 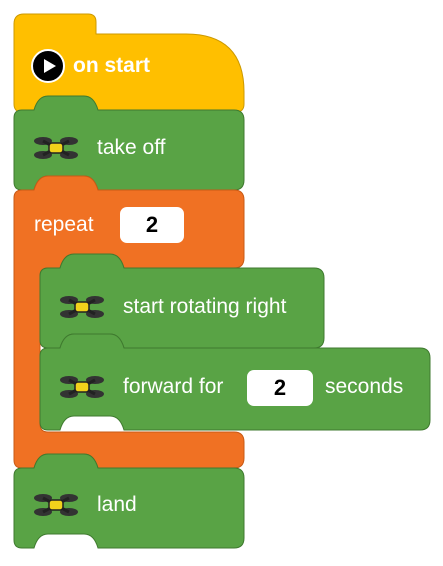 I want to click on land-block, so click(x=129, y=501).